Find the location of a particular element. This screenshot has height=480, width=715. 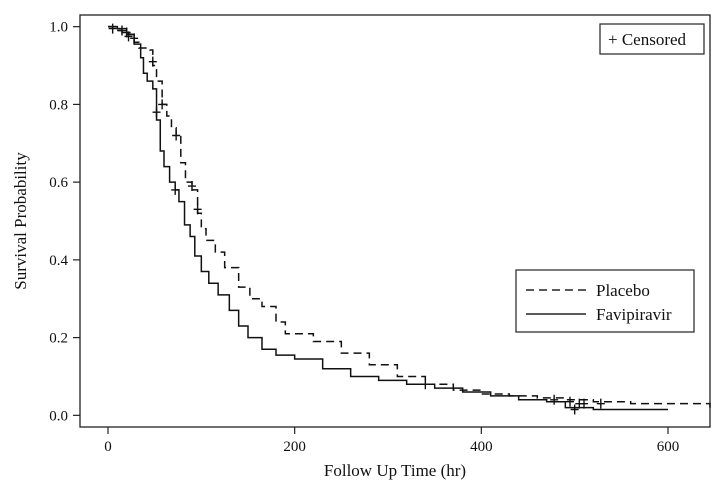

censor-legend-box is located at coordinates (652, 39).